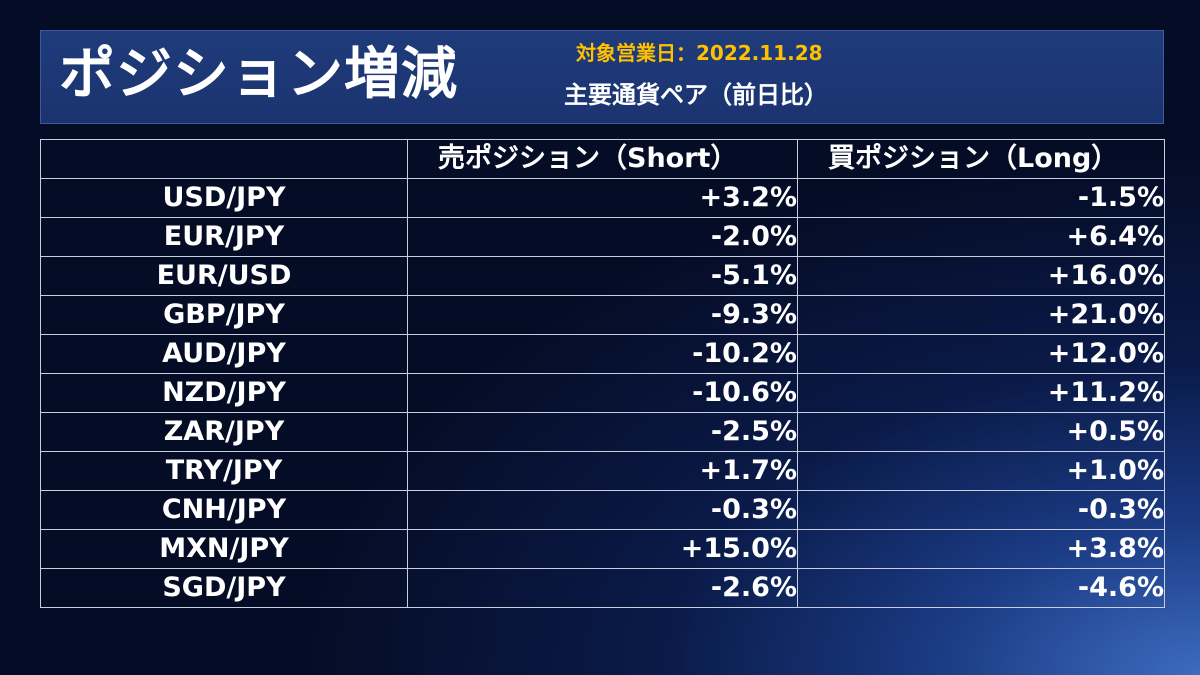 Image resolution: width=1200 pixels, height=675 pixels. Describe the element at coordinates (224, 198) in the screenshot. I see `currency-pair-cell: USD/JPY` at that location.